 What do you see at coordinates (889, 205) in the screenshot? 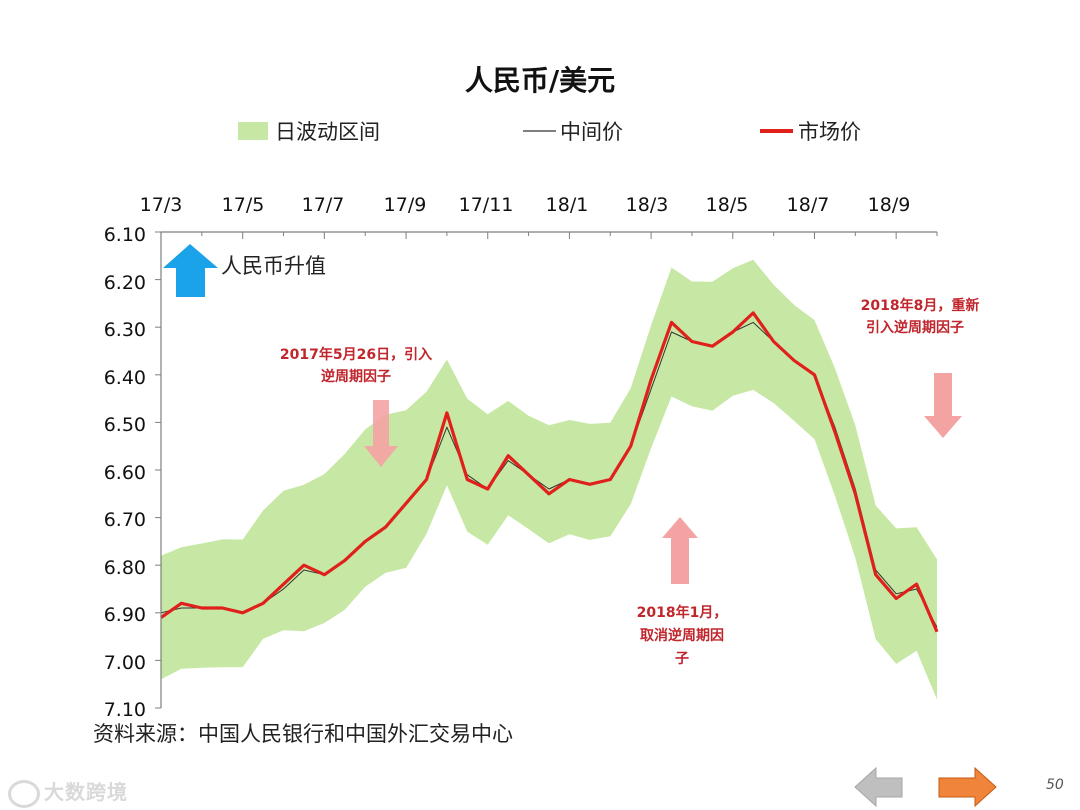
I see `x-tick-label: 18/9` at bounding box center [889, 205].